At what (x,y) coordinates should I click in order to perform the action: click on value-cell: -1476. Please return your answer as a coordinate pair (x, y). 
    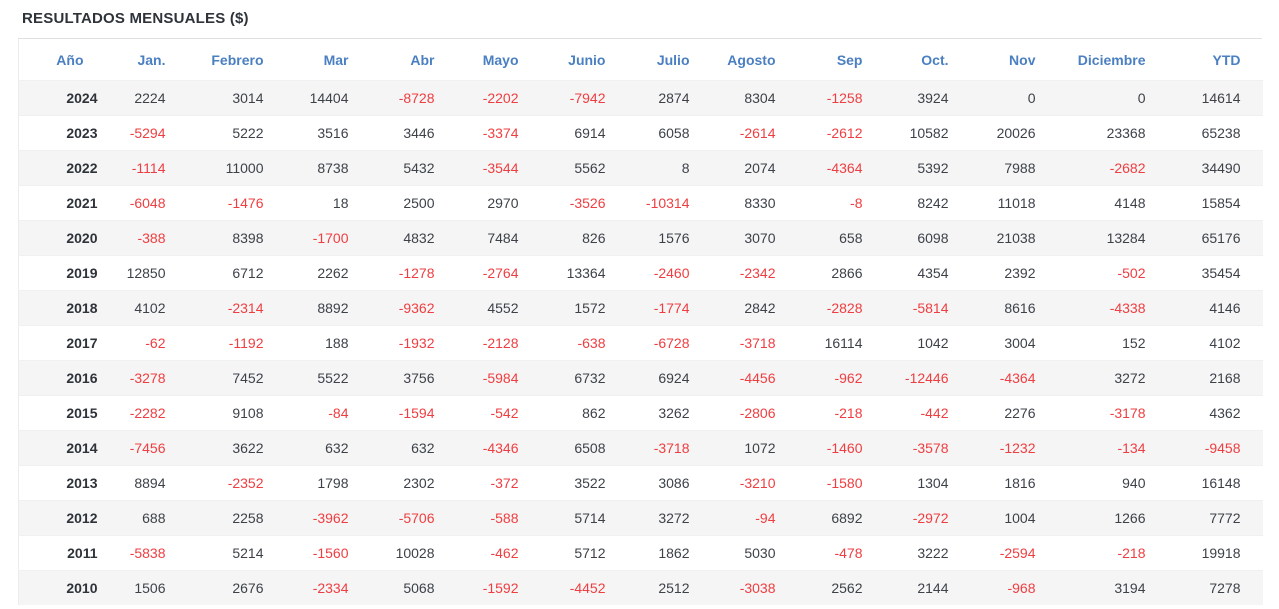
    Looking at the image, I should click on (236, 203).